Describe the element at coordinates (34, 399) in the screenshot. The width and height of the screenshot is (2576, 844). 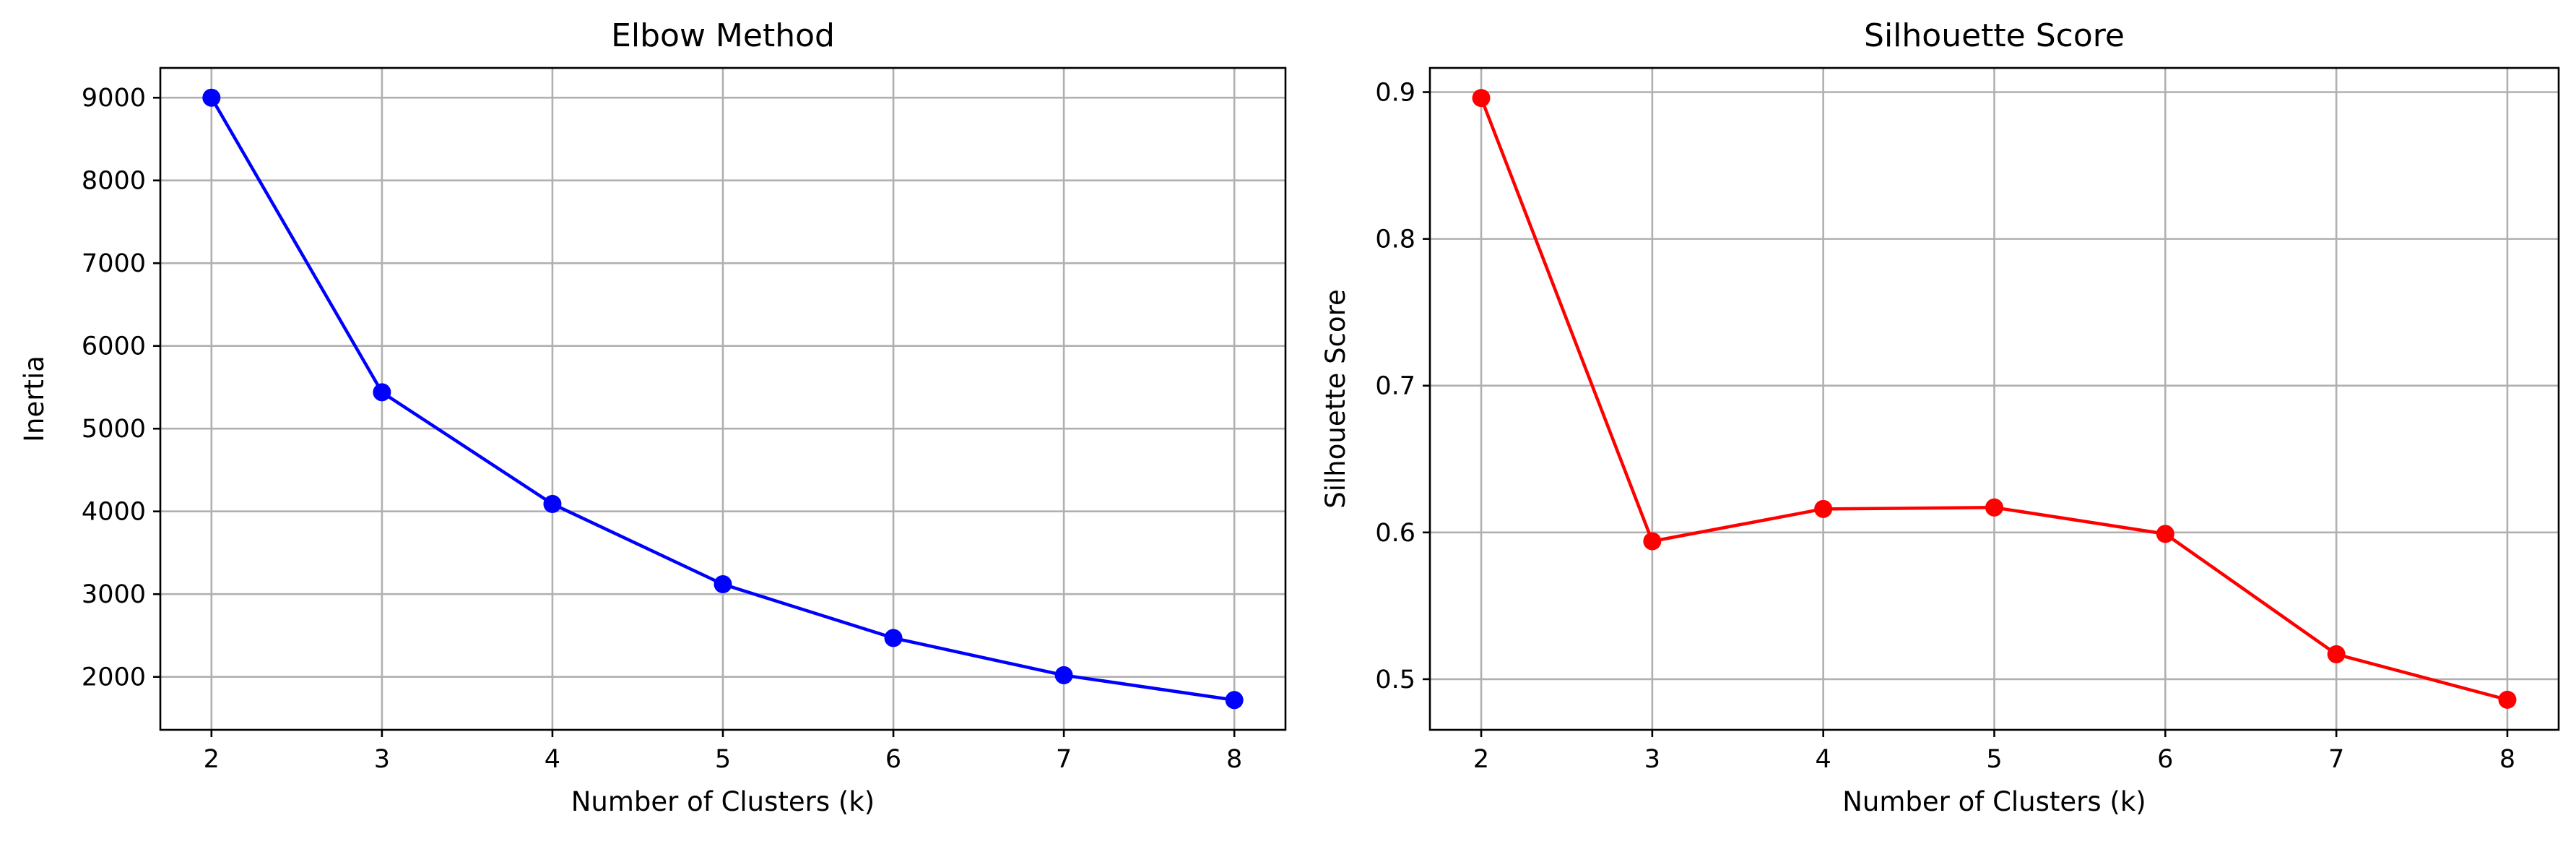
I see `y-axis-label: Inertia` at that location.